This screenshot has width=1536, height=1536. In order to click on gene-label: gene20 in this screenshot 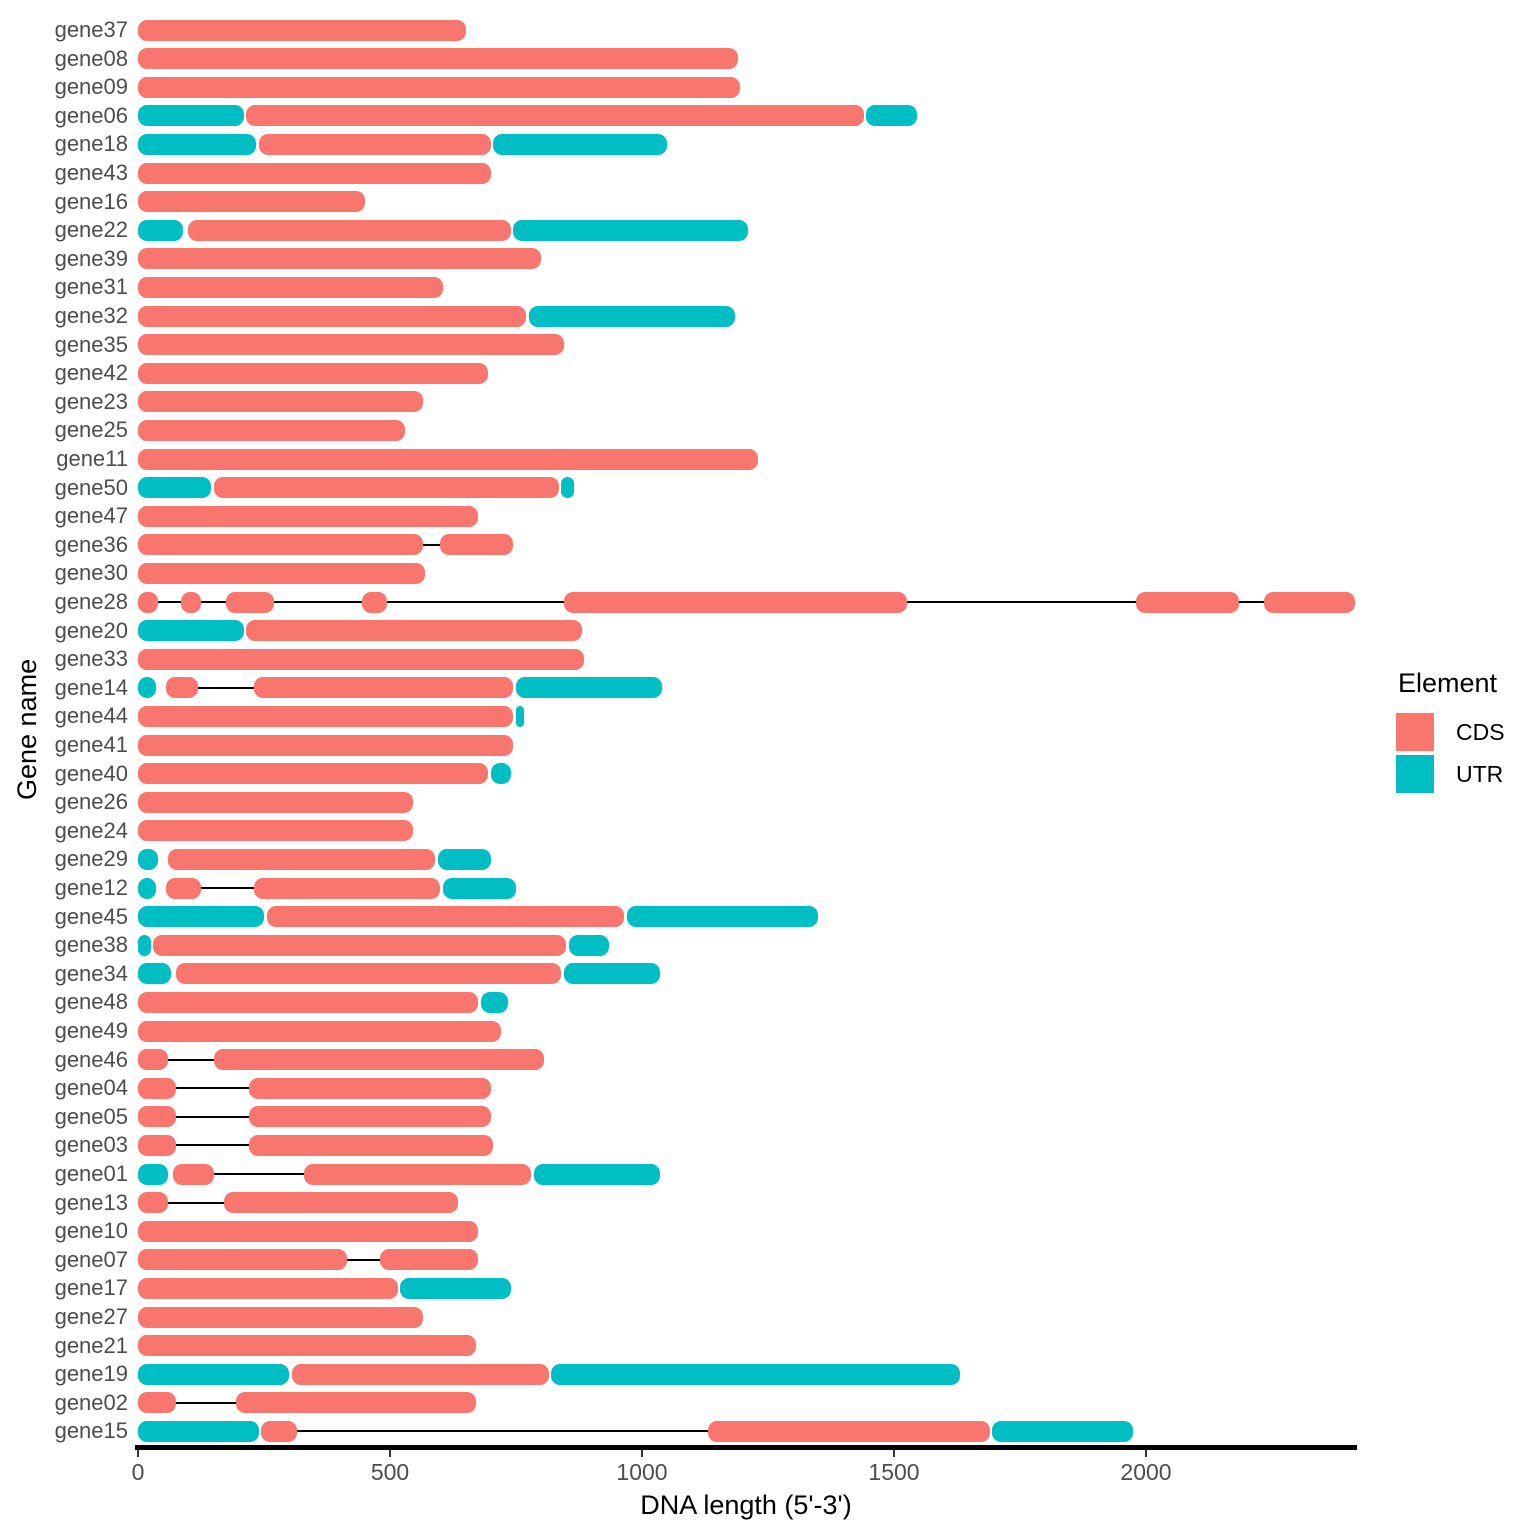, I will do `click(91, 630)`.